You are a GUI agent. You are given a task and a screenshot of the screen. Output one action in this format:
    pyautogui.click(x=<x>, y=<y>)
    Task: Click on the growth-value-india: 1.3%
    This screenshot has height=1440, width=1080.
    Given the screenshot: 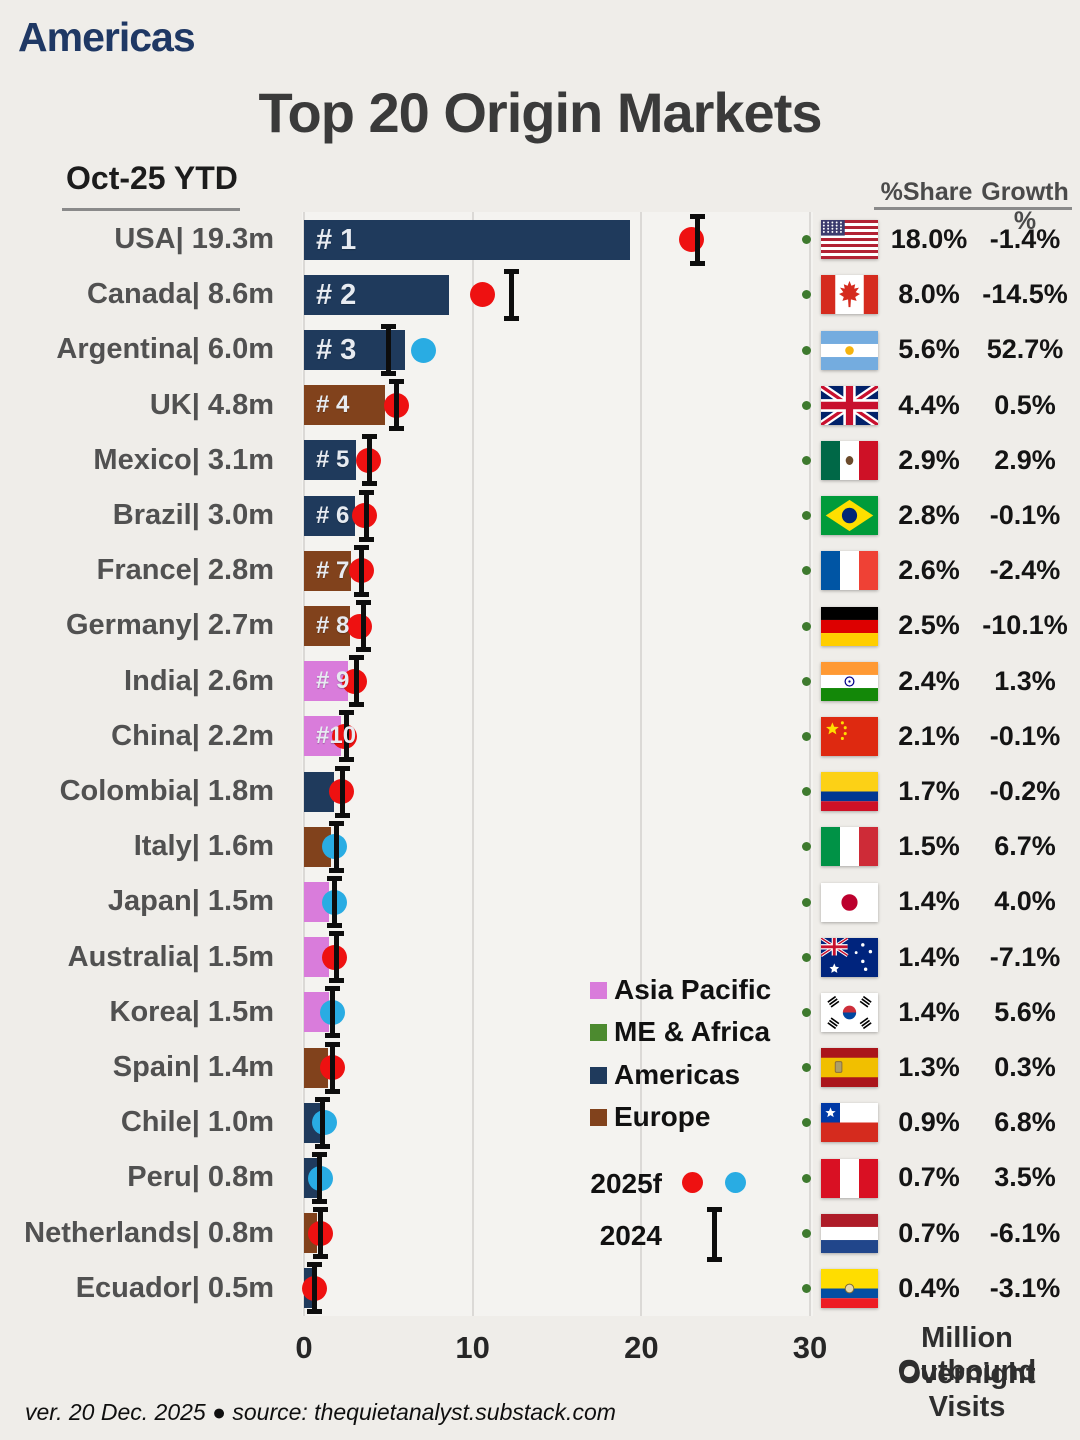 What is the action you would take?
    pyautogui.click(x=1025, y=680)
    